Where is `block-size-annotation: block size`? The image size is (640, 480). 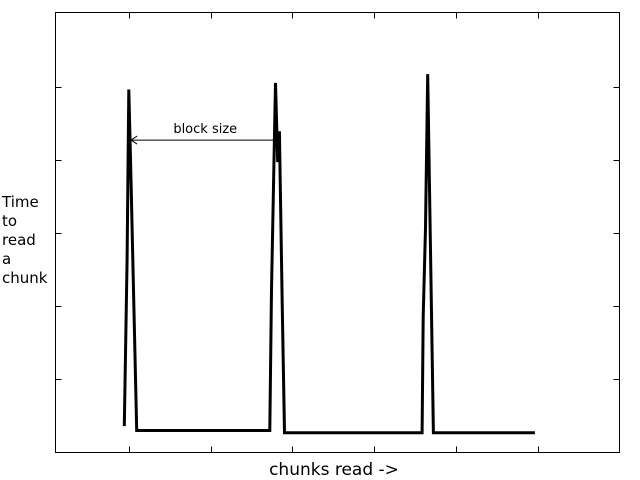 block-size-annotation: block size is located at coordinates (205, 133).